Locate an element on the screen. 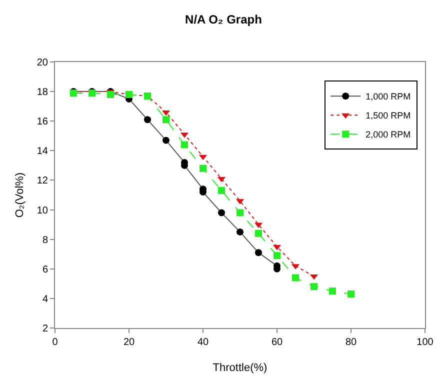  legend-label: 1,500 RPM is located at coordinates (388, 115).